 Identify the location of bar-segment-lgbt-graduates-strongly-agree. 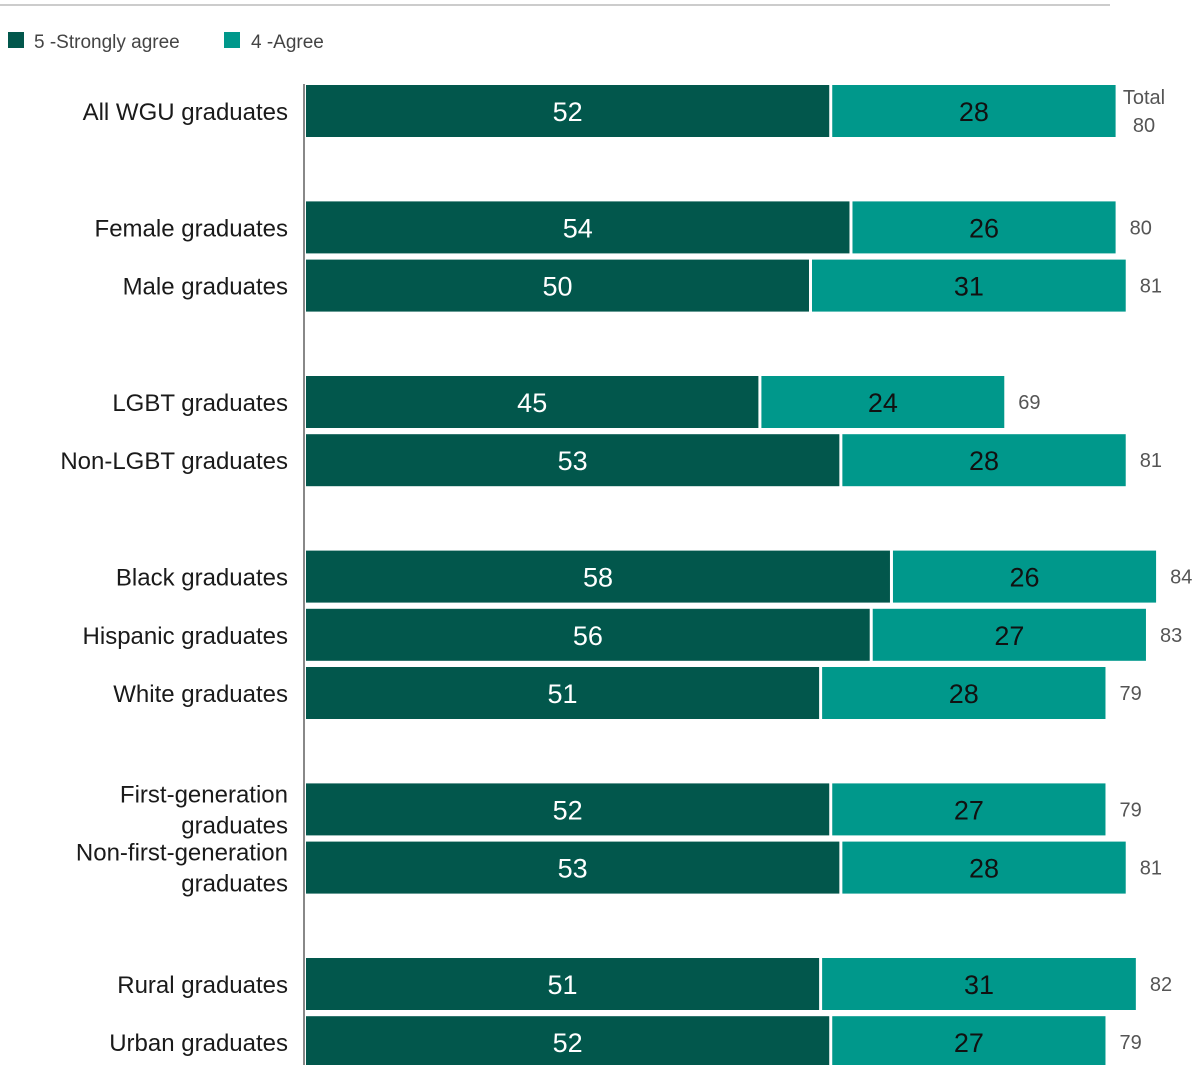
(532, 402).